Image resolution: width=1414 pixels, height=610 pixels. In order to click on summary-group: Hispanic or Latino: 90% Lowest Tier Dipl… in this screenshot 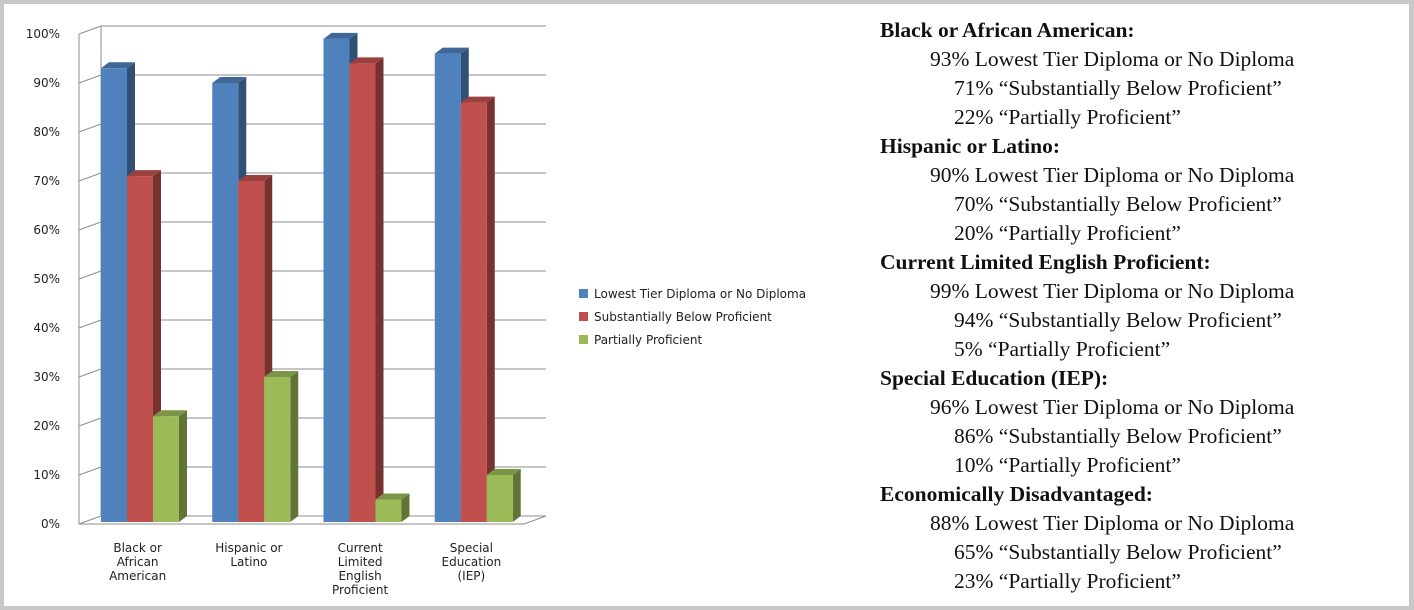, I will do `click(1140, 190)`.